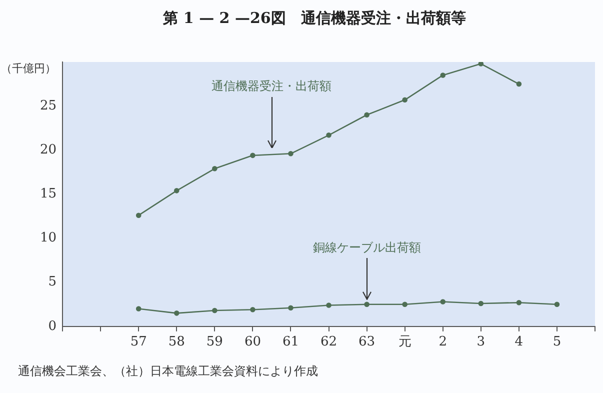 This screenshot has height=393, width=603. What do you see at coordinates (329, 342) in the screenshot?
I see `x-tick-label: 62` at bounding box center [329, 342].